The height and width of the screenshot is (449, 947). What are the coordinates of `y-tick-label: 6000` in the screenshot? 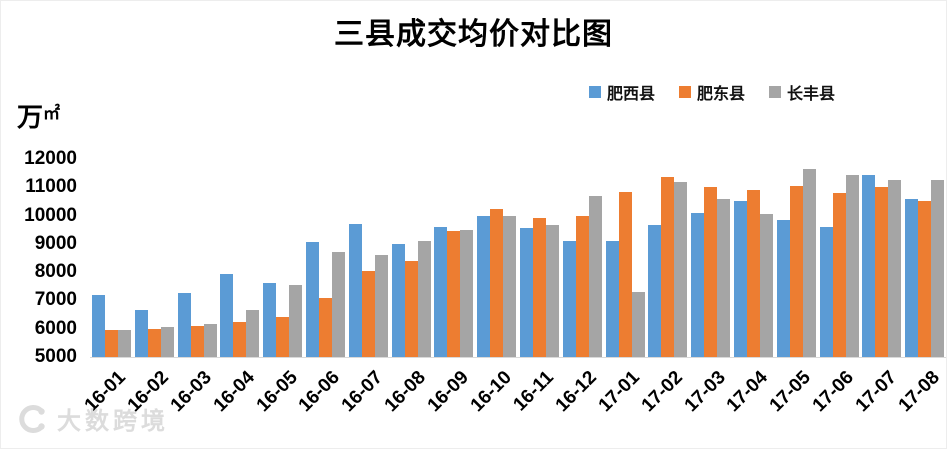 It's located at (55, 328).